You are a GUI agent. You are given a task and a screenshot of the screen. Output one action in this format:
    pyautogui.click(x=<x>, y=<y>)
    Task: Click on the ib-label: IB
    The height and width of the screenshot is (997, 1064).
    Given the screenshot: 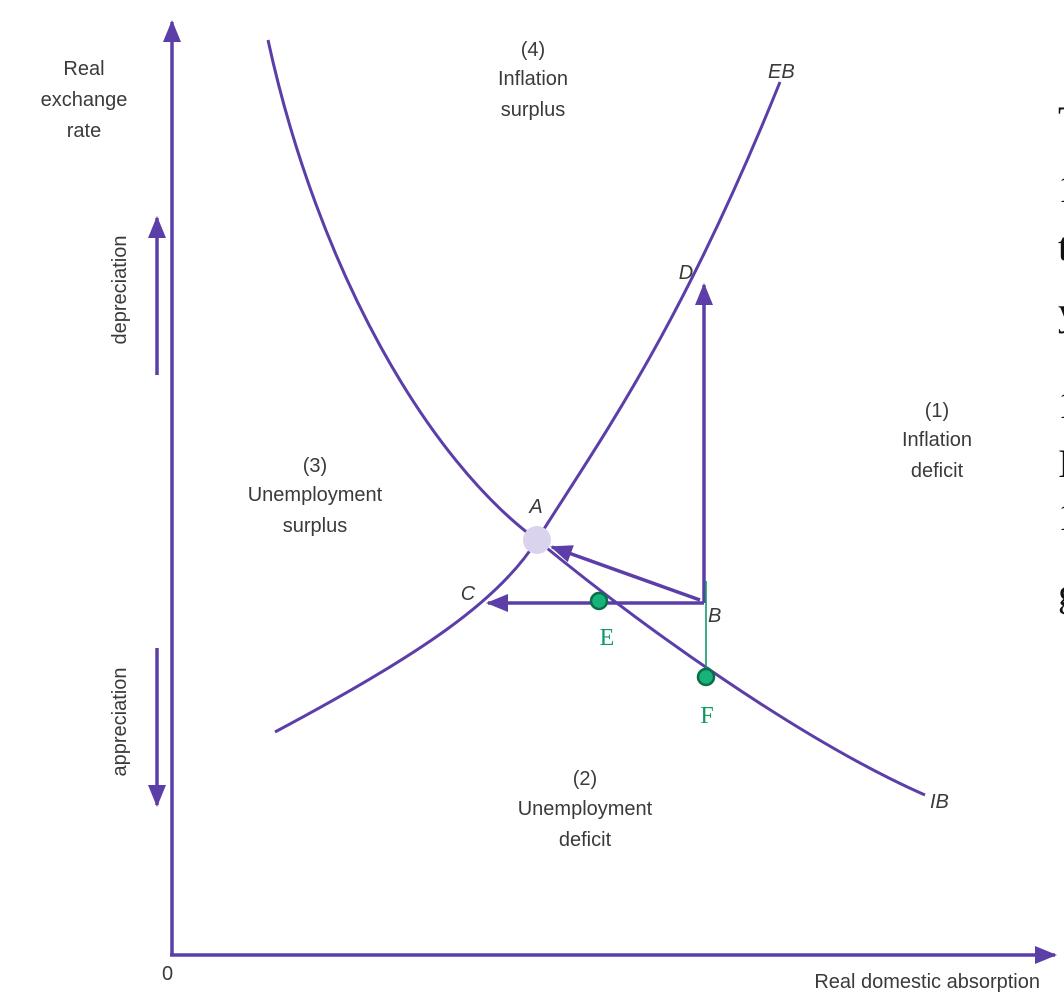 What is the action you would take?
    pyautogui.click(x=939, y=802)
    